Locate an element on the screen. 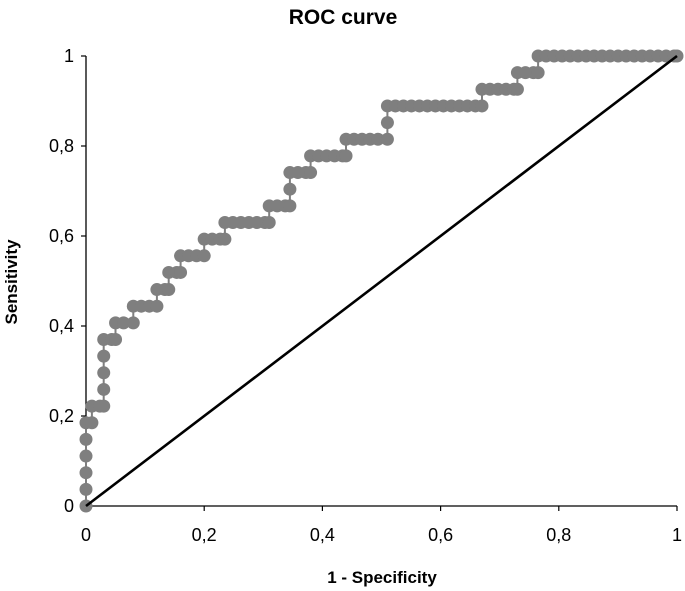 The height and width of the screenshot is (591, 685). x-tick-label: 0 is located at coordinates (86, 535).